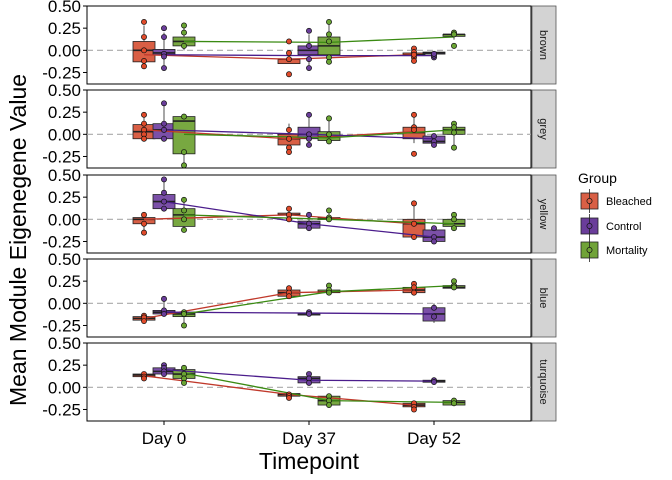 This screenshot has height=480, width=672. I want to click on facet-panel-yellow: 0.50 0.25 0.00 -0.25 yellow, so click(299, 210).